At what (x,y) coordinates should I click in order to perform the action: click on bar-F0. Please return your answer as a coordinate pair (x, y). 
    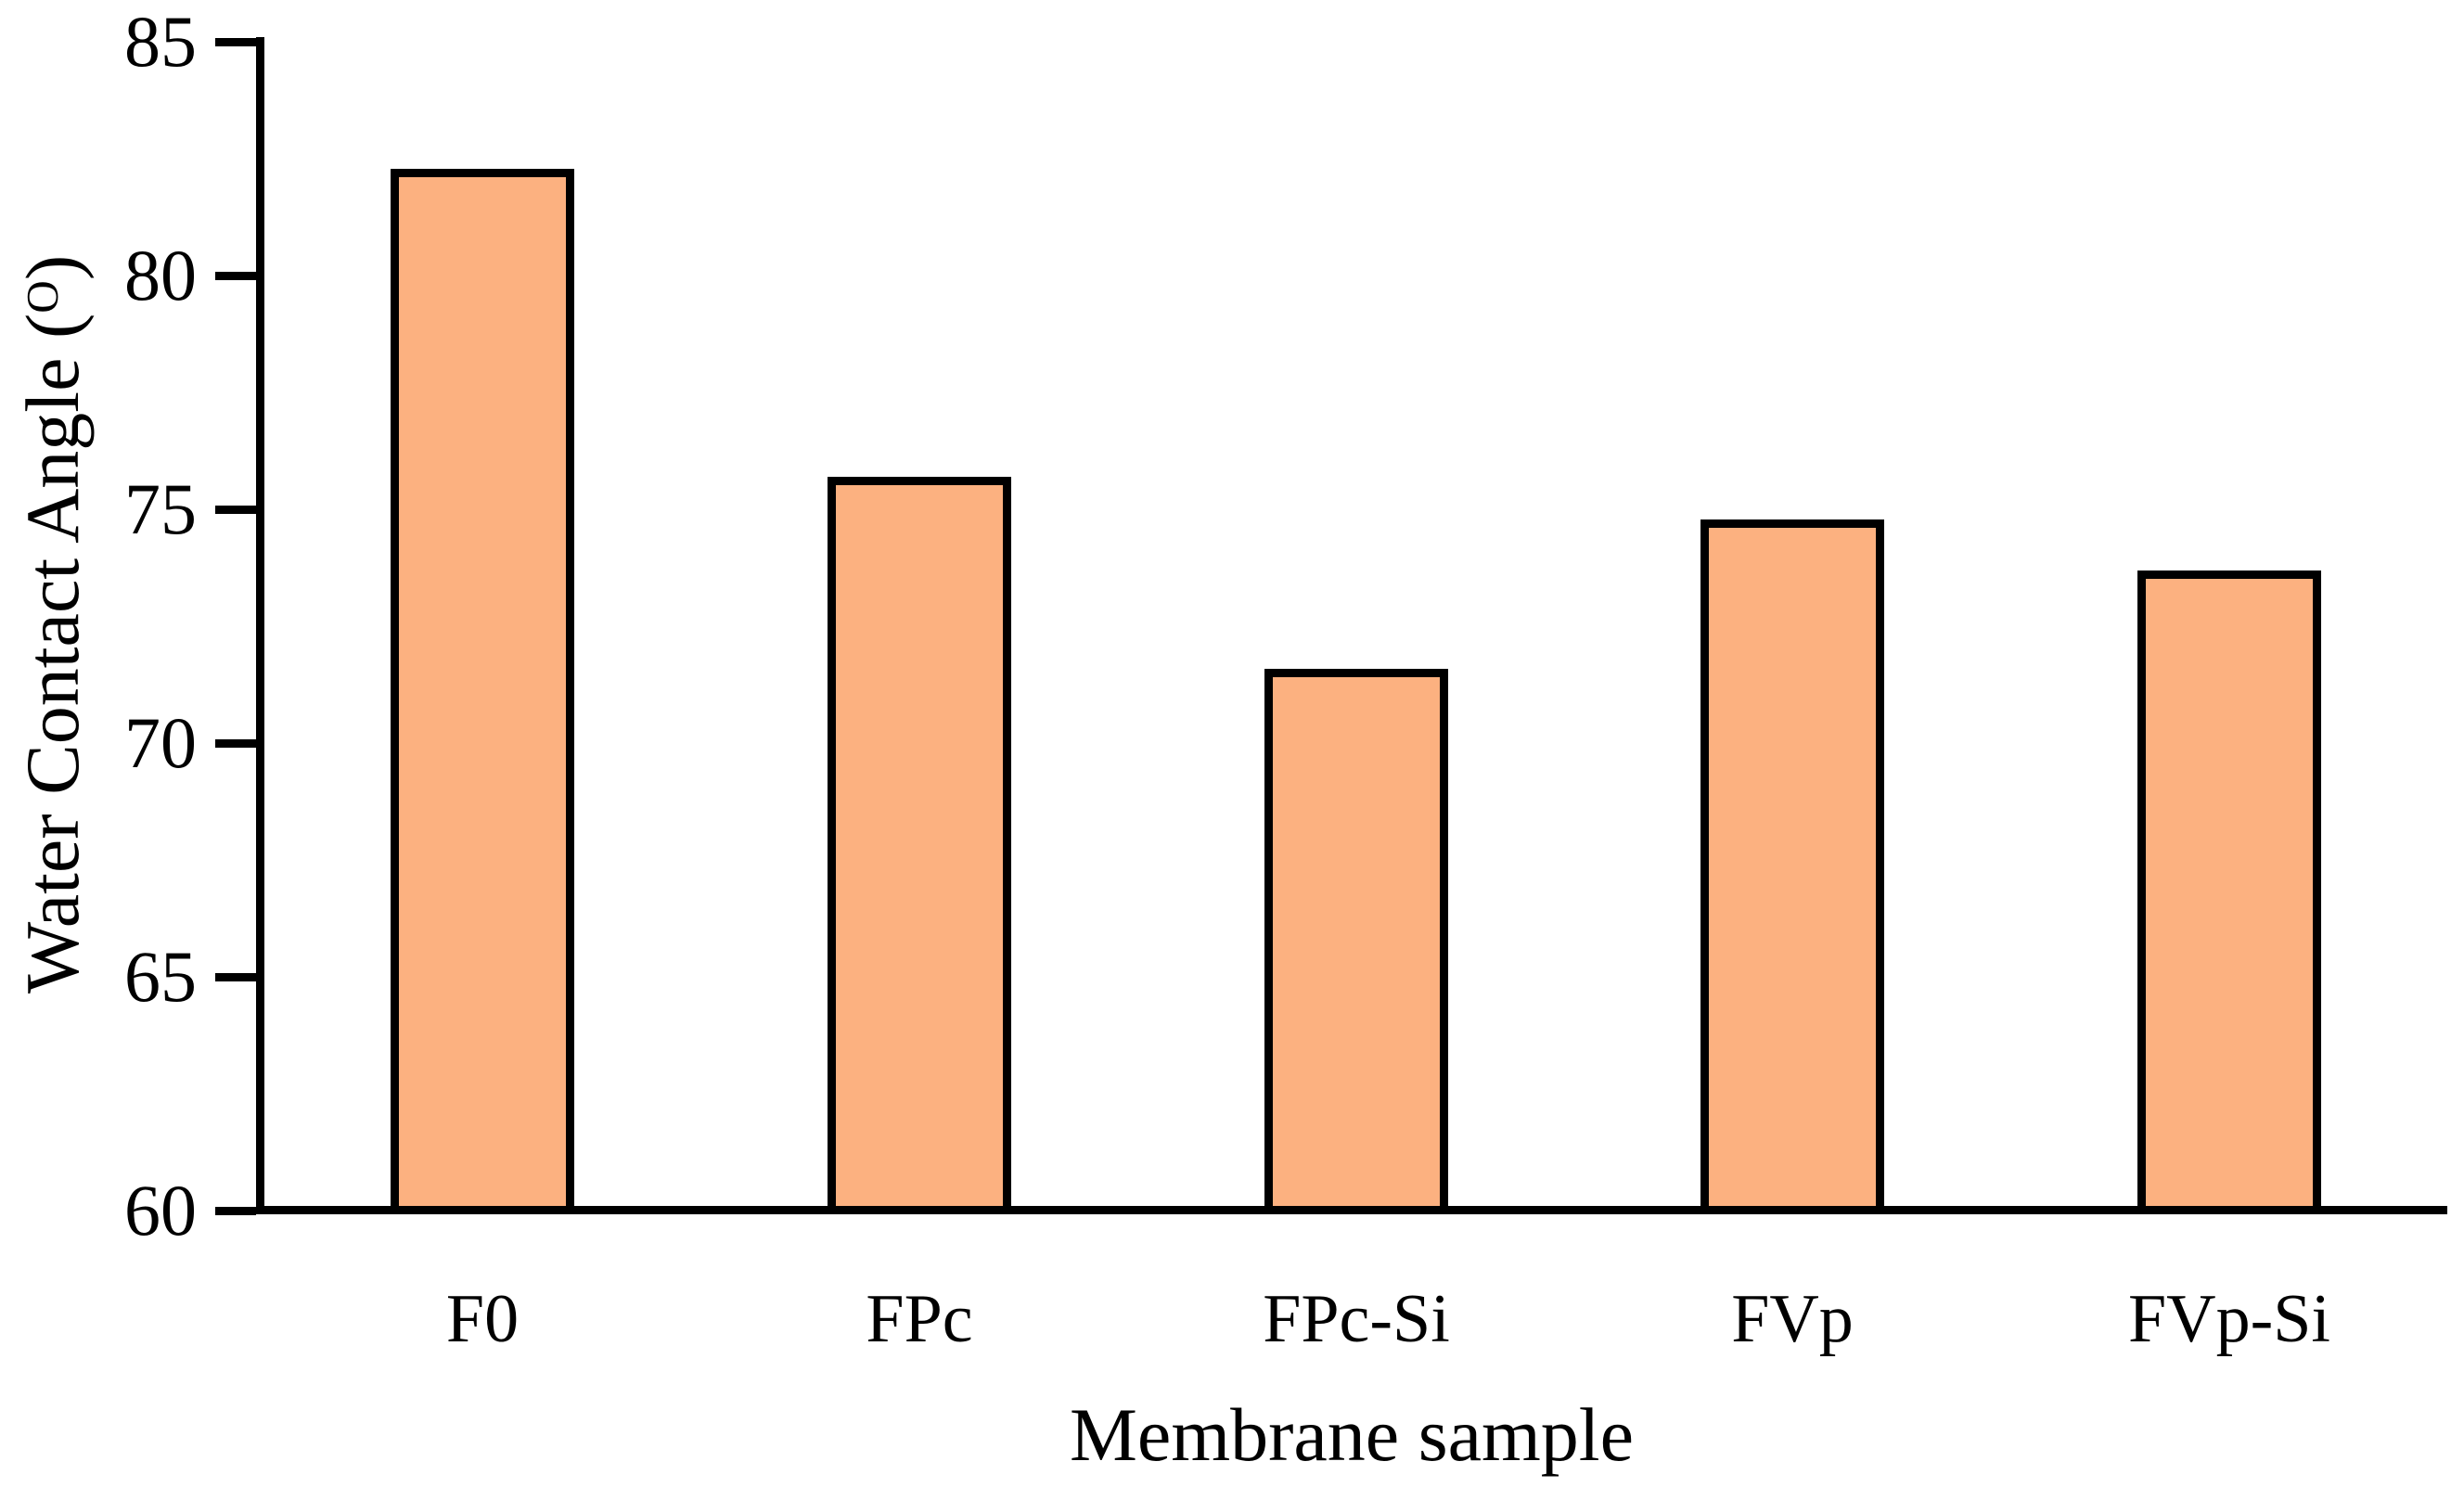
    Looking at the image, I should click on (482, 687).